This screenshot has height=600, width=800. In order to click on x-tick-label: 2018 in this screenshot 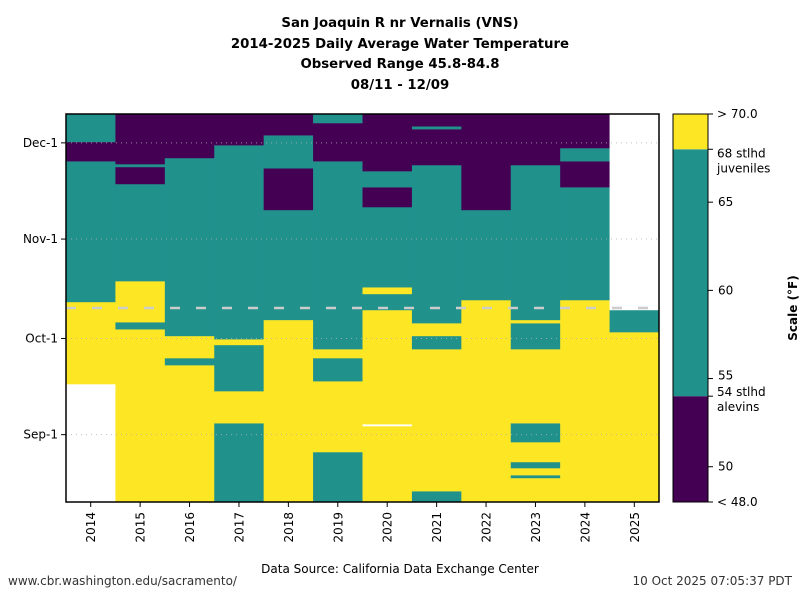, I will do `click(289, 527)`.